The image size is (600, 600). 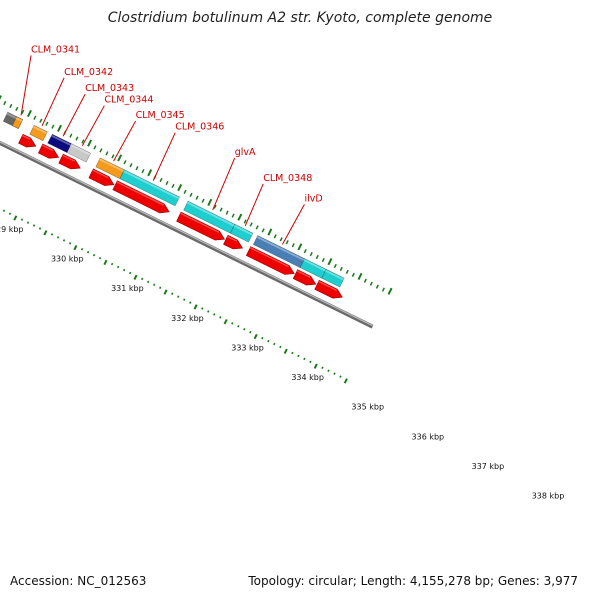 What do you see at coordinates (150, 188) in the screenshot?
I see `gene-clm-0346-block` at bounding box center [150, 188].